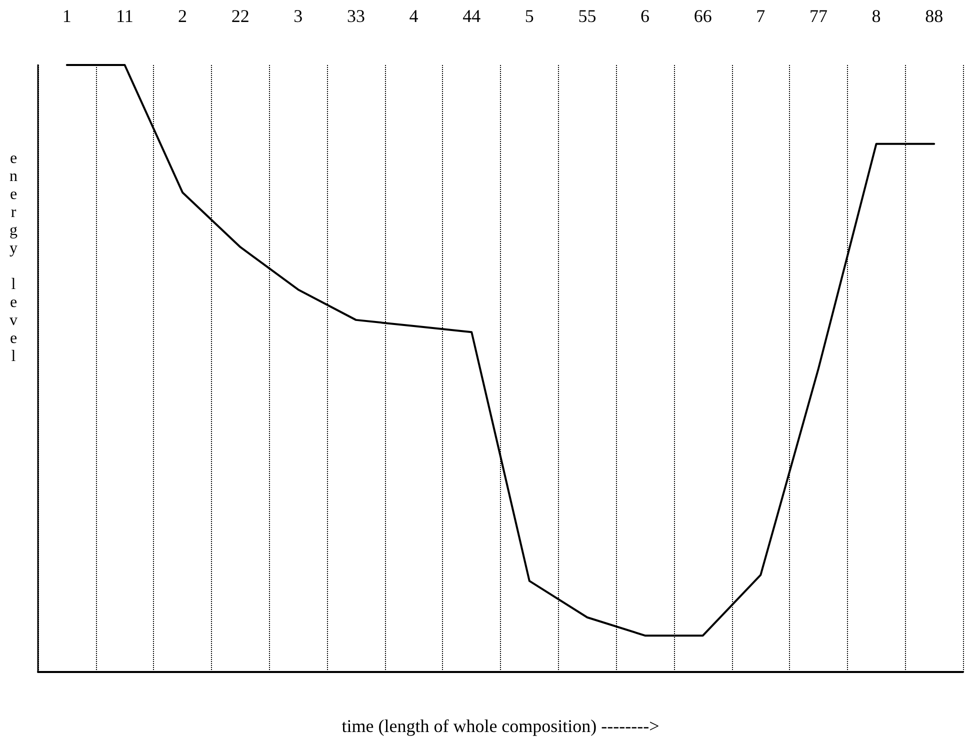  I want to click on x-tick-label: 5, so click(529, 16).